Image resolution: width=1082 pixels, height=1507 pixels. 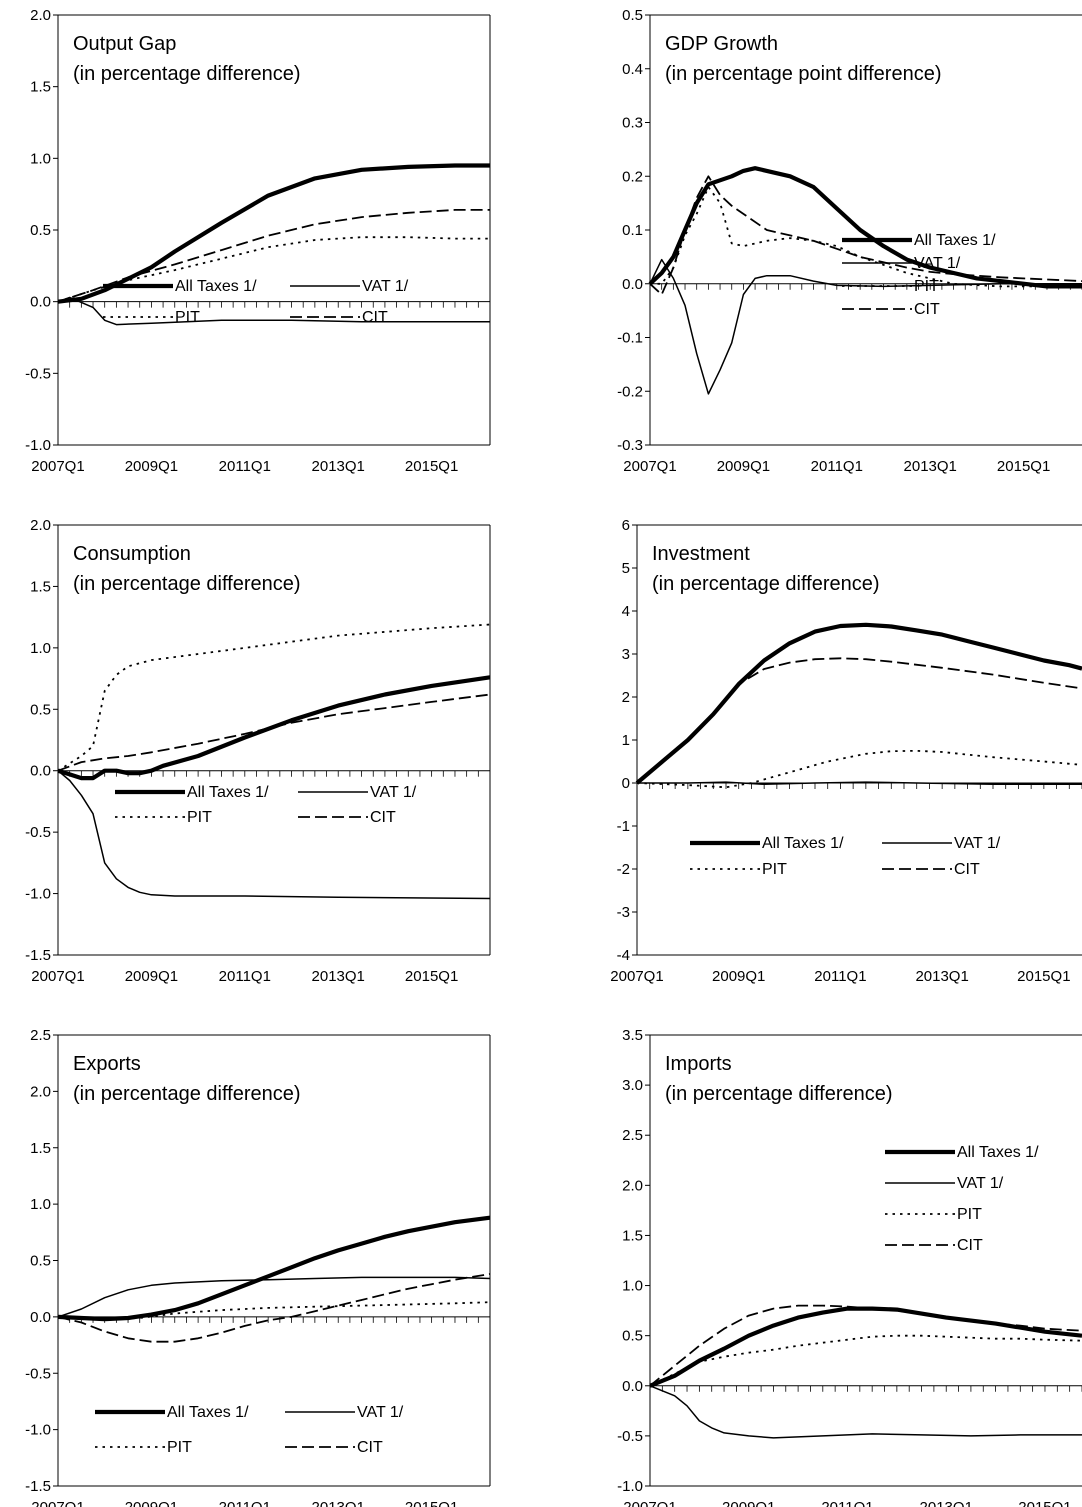 I want to click on y-tick-label: 0.3, so click(x=632, y=123).